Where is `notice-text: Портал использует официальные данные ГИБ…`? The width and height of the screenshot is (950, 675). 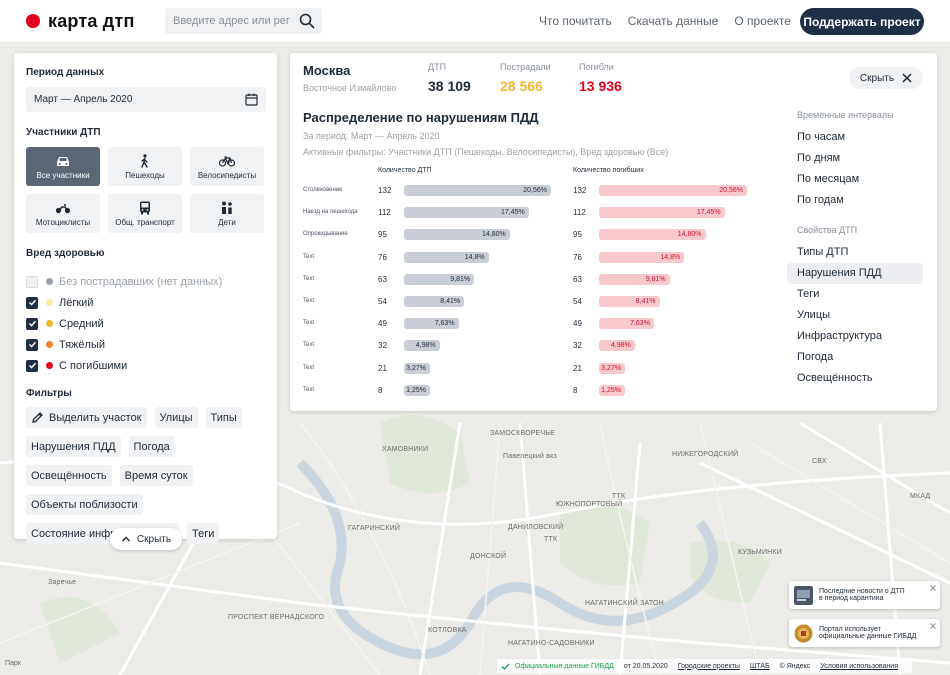
notice-text: Портал использует официальные данные ГИБ… is located at coordinates (867, 633).